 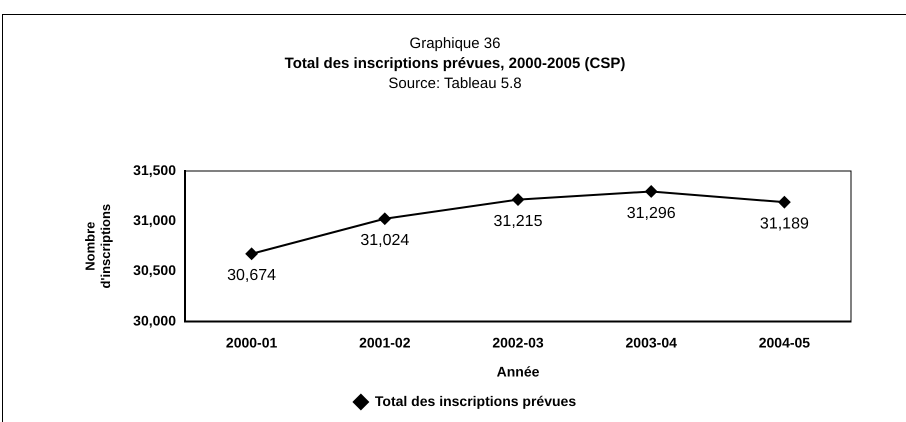 What do you see at coordinates (154, 170) in the screenshot?
I see `y-tick-label: 31,500` at bounding box center [154, 170].